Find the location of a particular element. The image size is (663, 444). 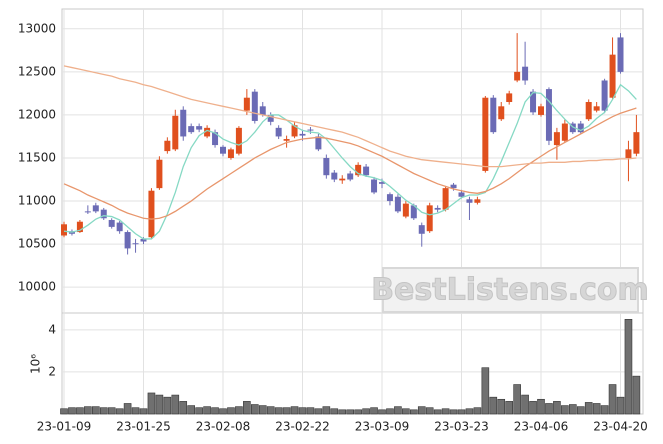

volume-axis-label: 10⁶ is located at coordinates (36, 364).